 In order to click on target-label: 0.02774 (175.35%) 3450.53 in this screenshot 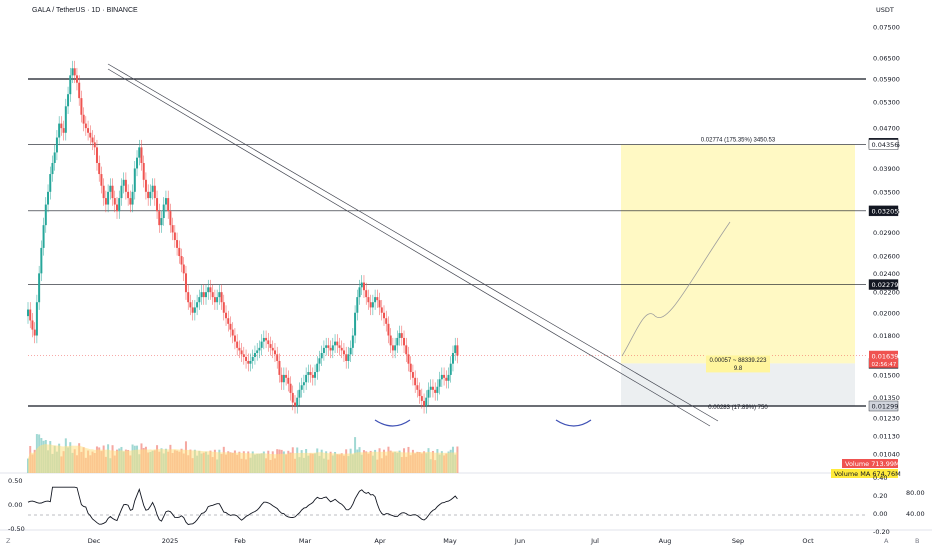, I will do `click(738, 141)`.